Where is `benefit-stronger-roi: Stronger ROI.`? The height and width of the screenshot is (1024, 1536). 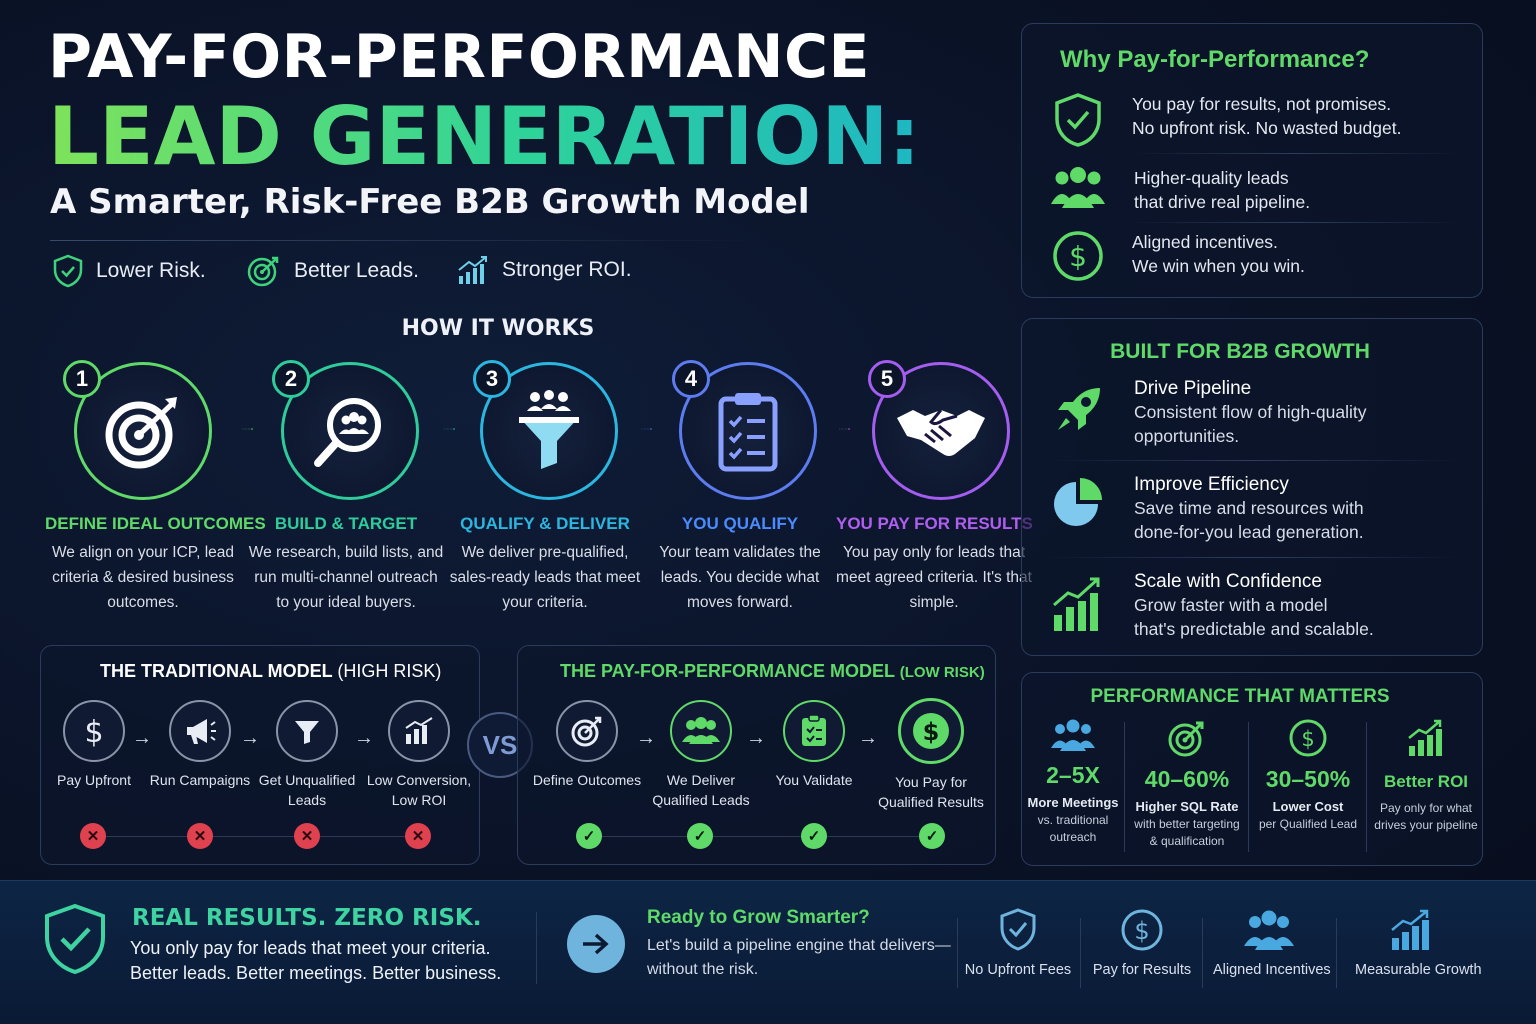
benefit-stronger-roi: Stronger ROI. is located at coordinates (544, 270).